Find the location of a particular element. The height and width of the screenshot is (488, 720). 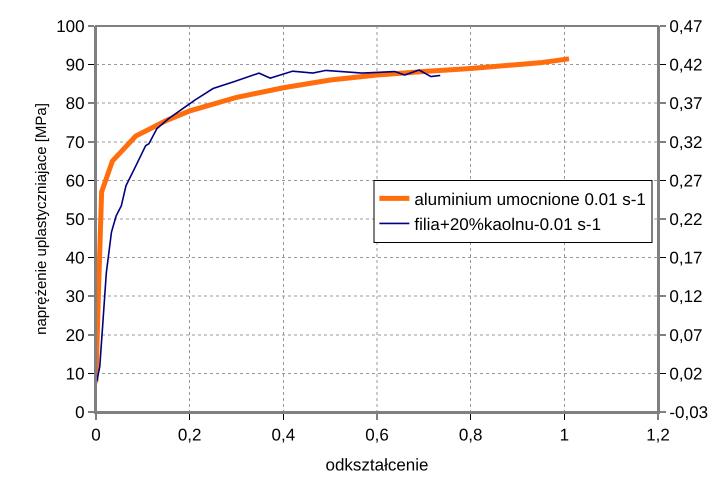

y-tick-label: 60 is located at coordinates (75, 180).